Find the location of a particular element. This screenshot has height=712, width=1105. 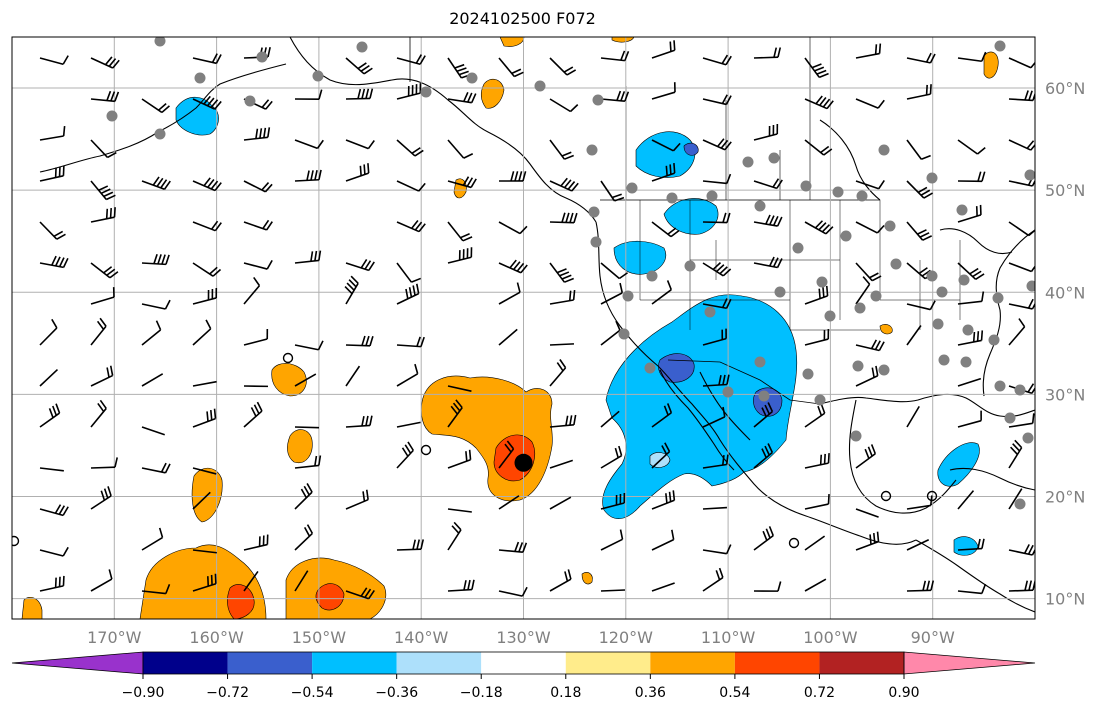

lon-tick-label: 150°W is located at coordinates (319, 637).